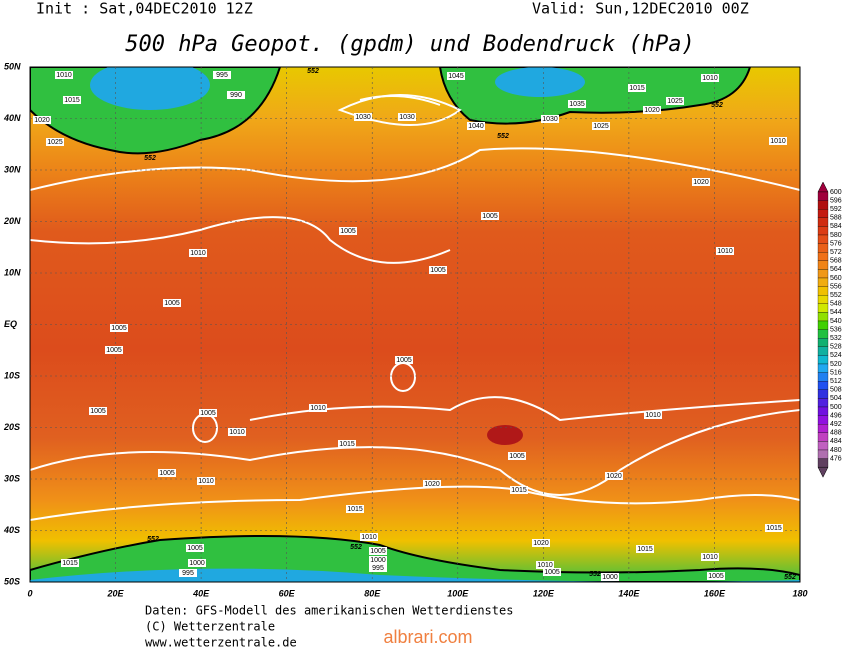 This screenshot has height=648, width=844. What do you see at coordinates (11, 427) in the screenshot?
I see `lat-label: 20S` at bounding box center [11, 427].